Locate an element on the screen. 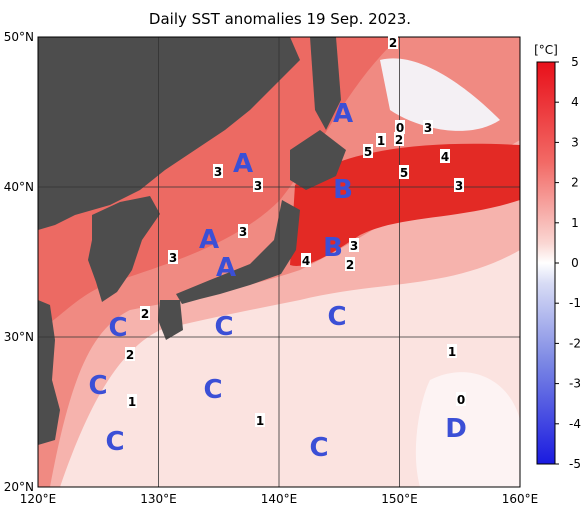 This screenshot has width=585, height=516. lon-label: 140°E is located at coordinates (279, 499).